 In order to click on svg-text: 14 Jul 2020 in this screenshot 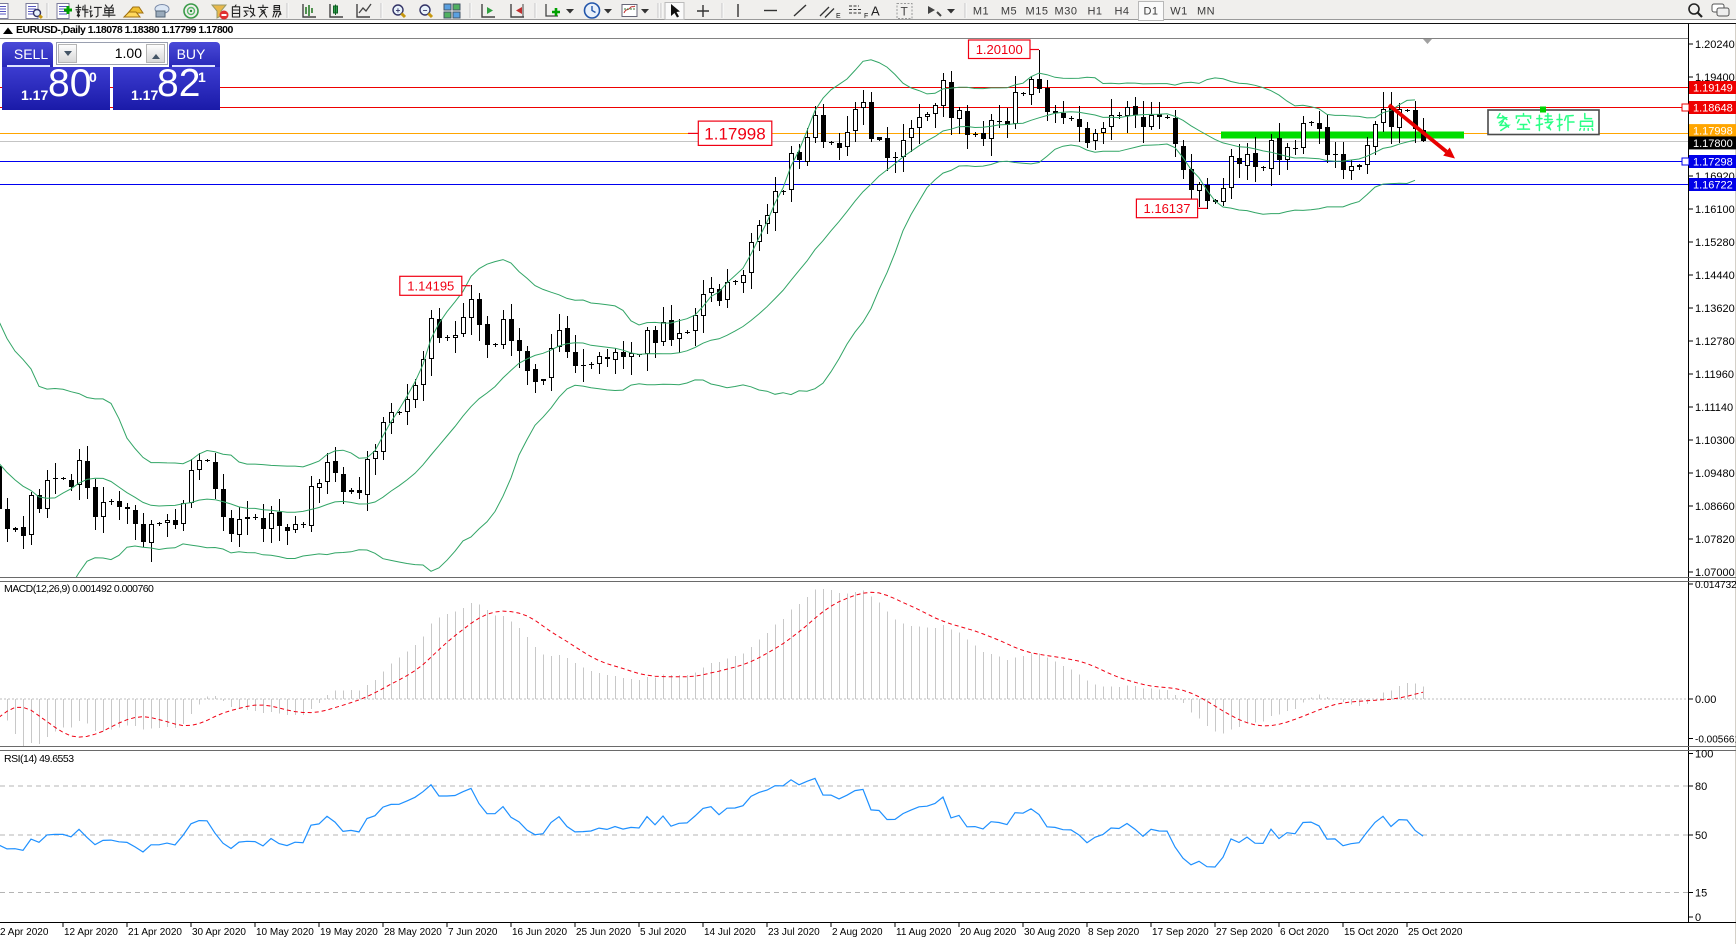, I will do `click(730, 932)`.